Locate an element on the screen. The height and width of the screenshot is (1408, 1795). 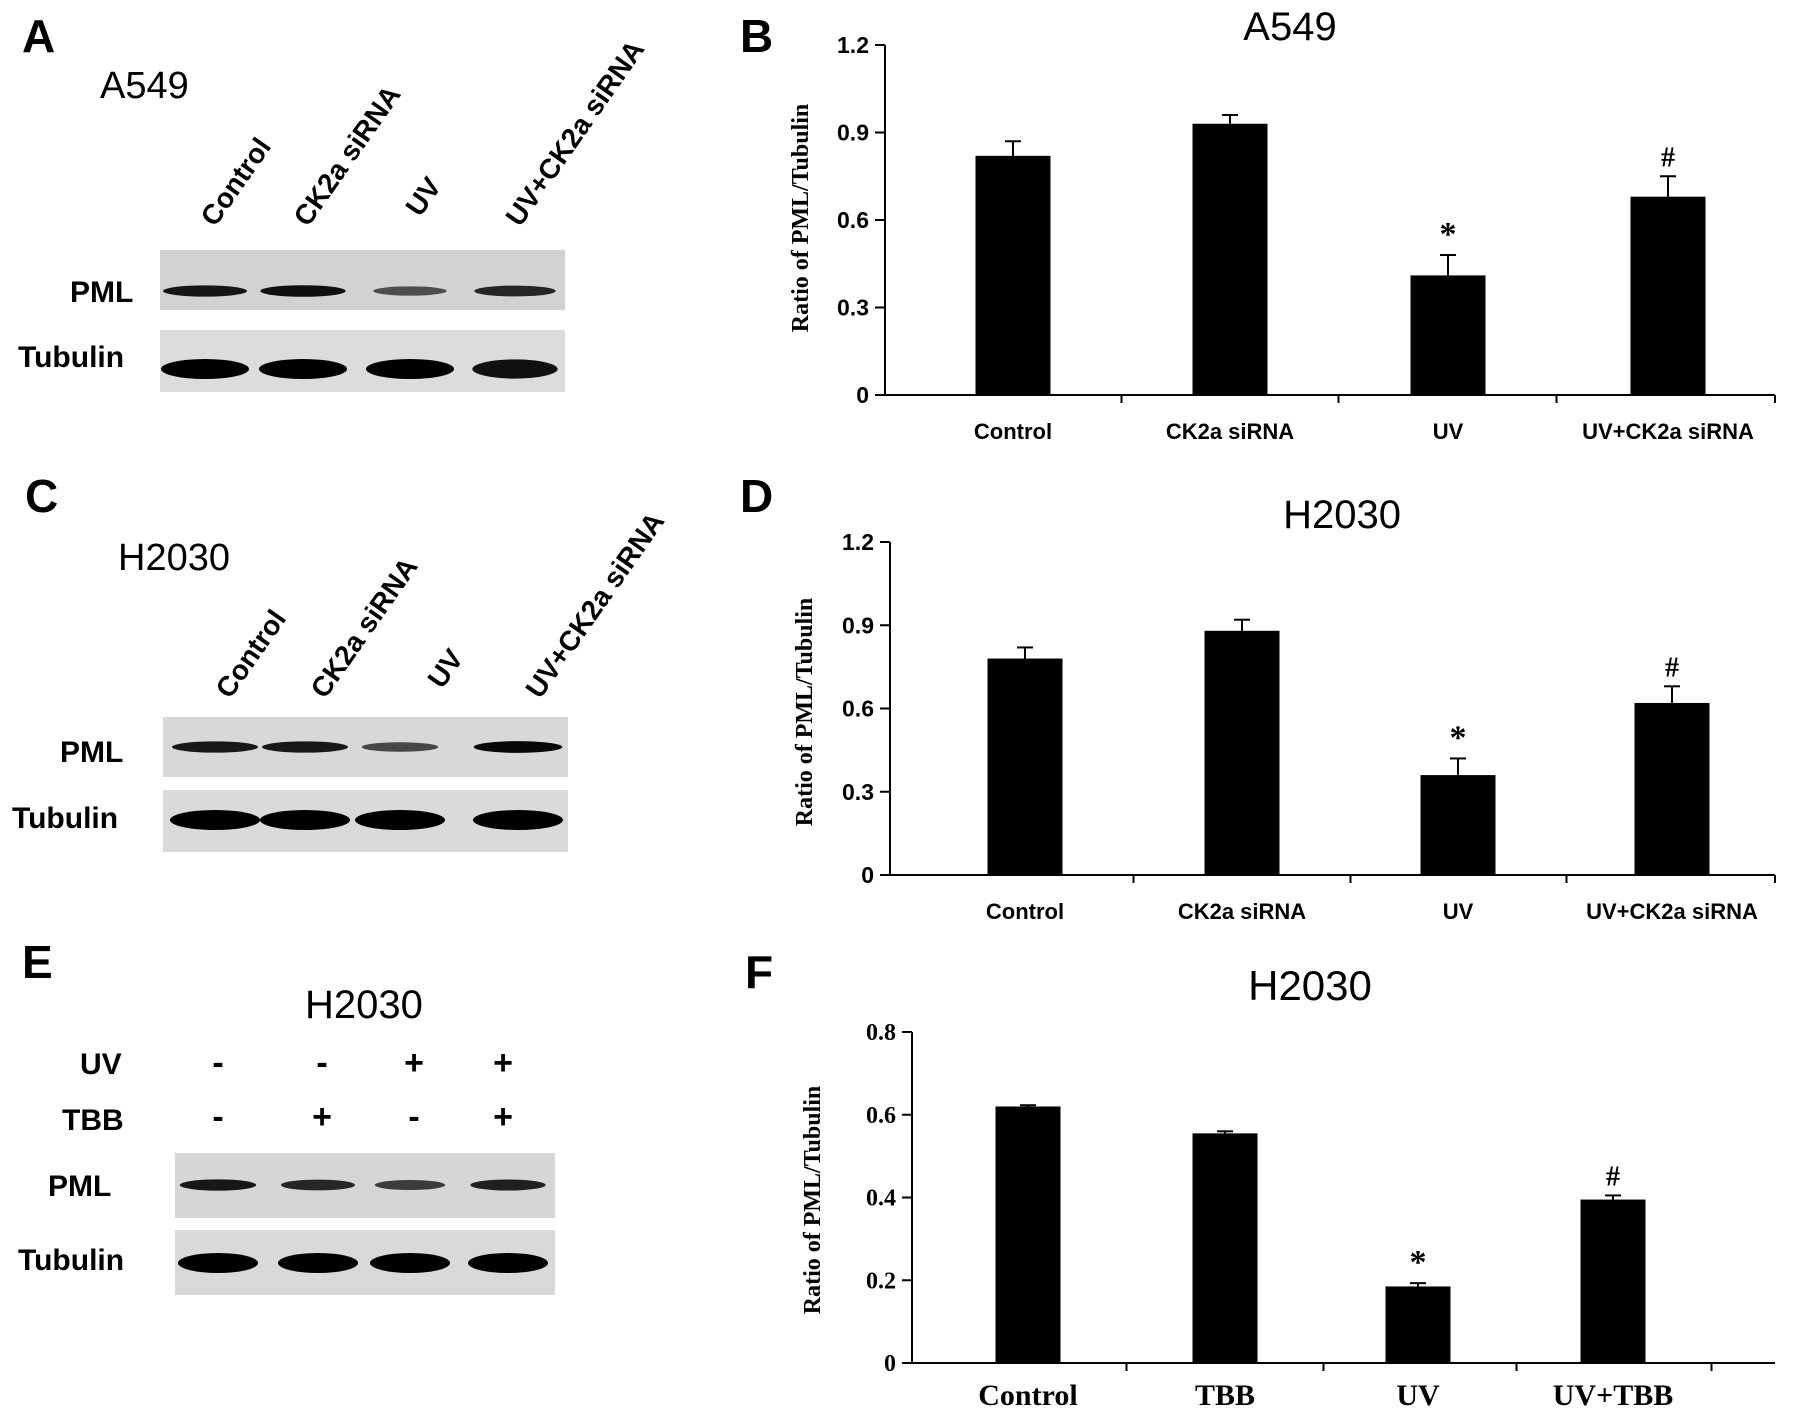
x-category-label: TBB is located at coordinates (1225, 1393).